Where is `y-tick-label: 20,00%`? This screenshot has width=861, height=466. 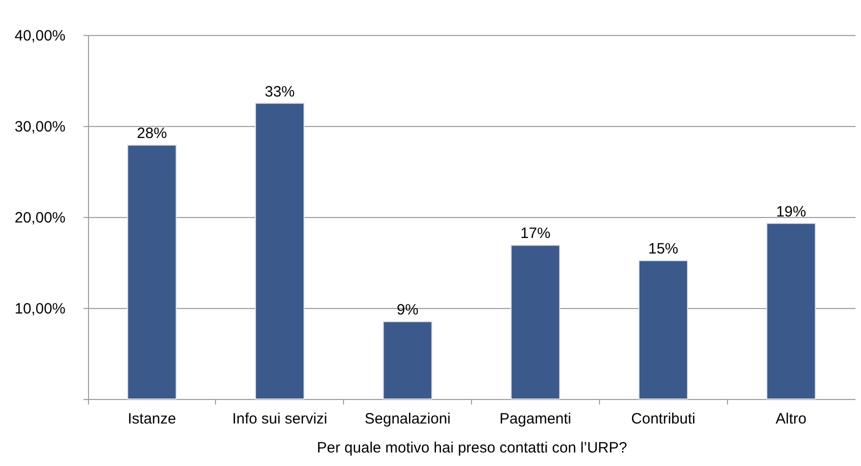
y-tick-label: 20,00% is located at coordinates (40, 218).